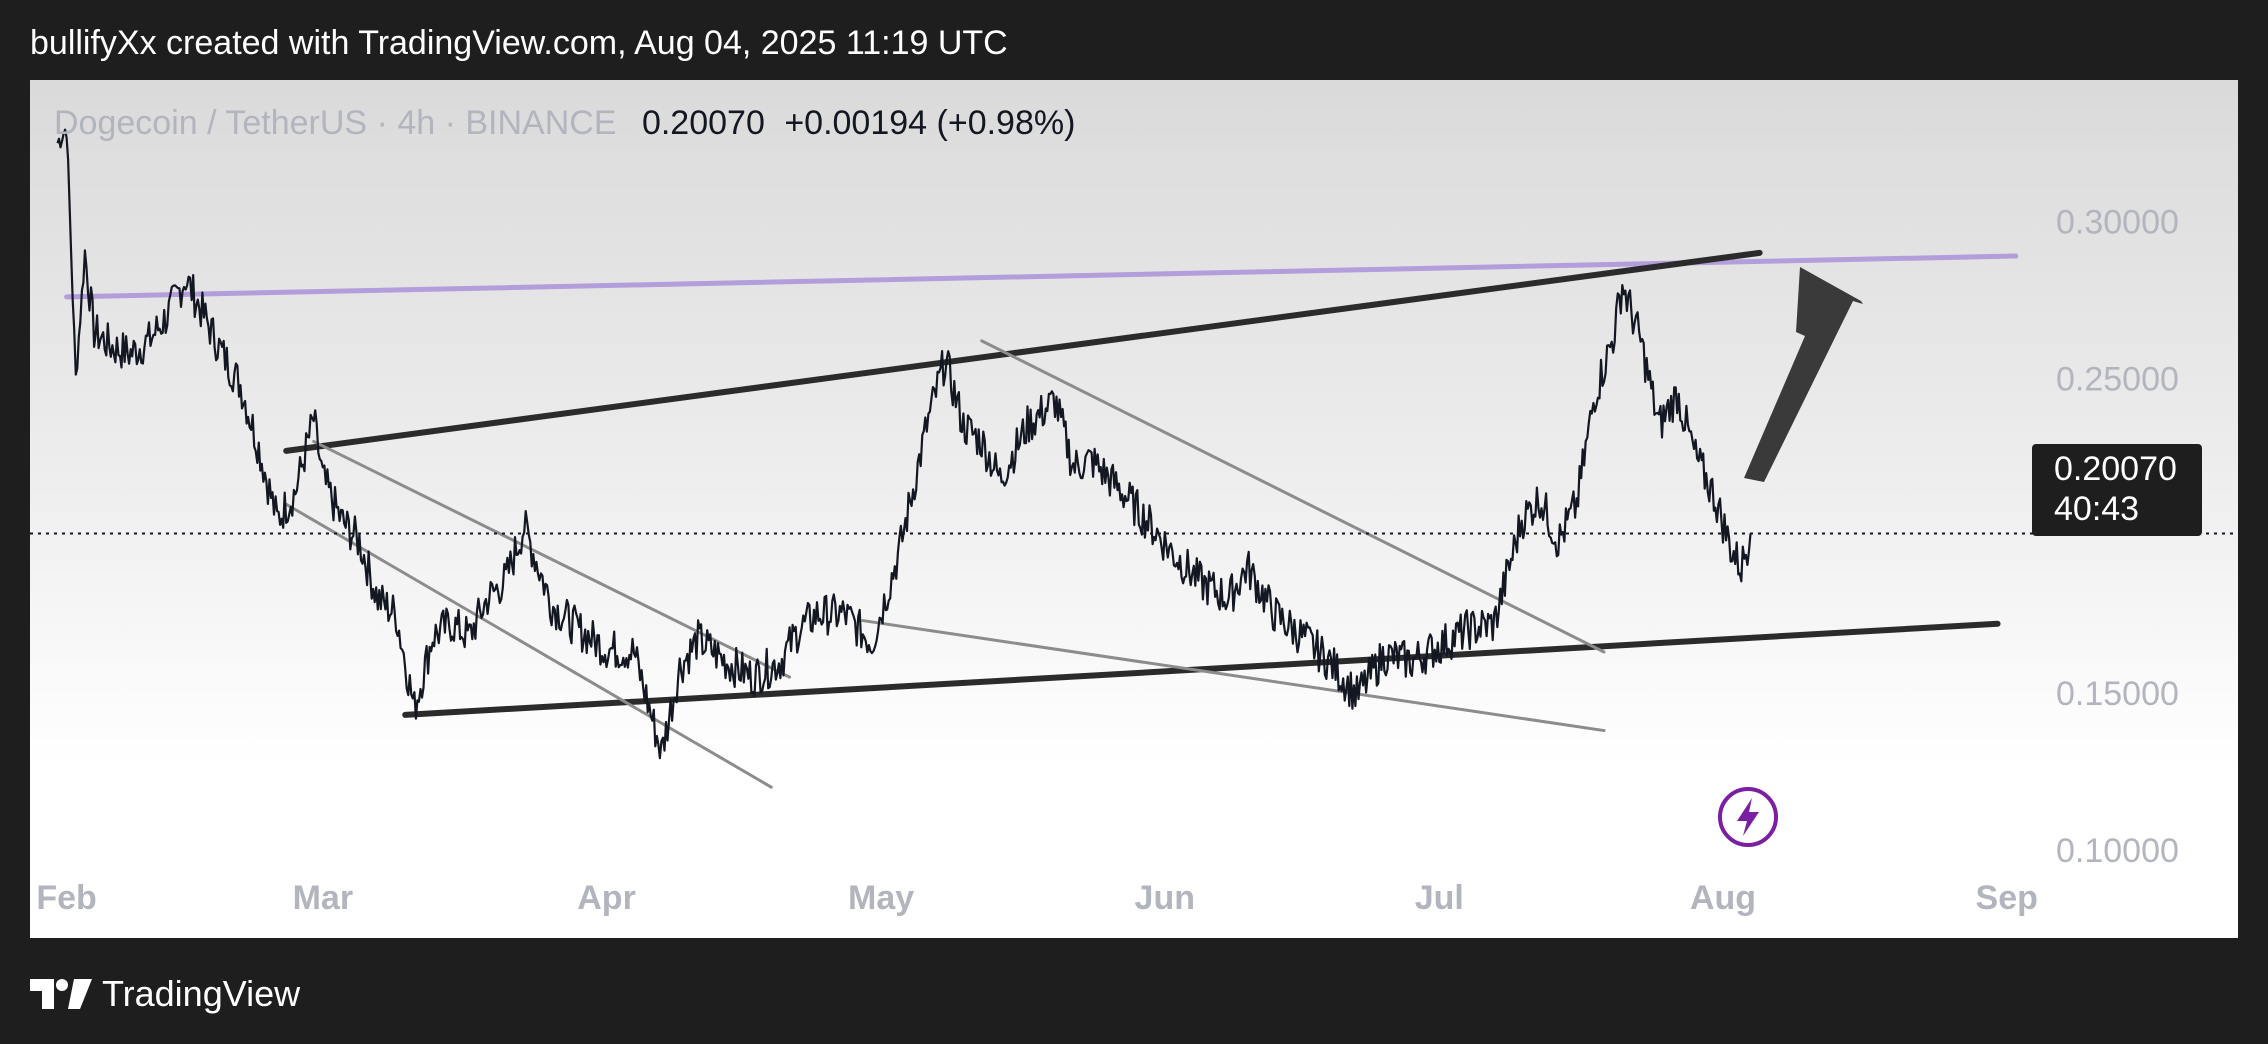 This screenshot has width=2268, height=1044. What do you see at coordinates (201, 993) in the screenshot?
I see `footer-brand-text: TradingView` at bounding box center [201, 993].